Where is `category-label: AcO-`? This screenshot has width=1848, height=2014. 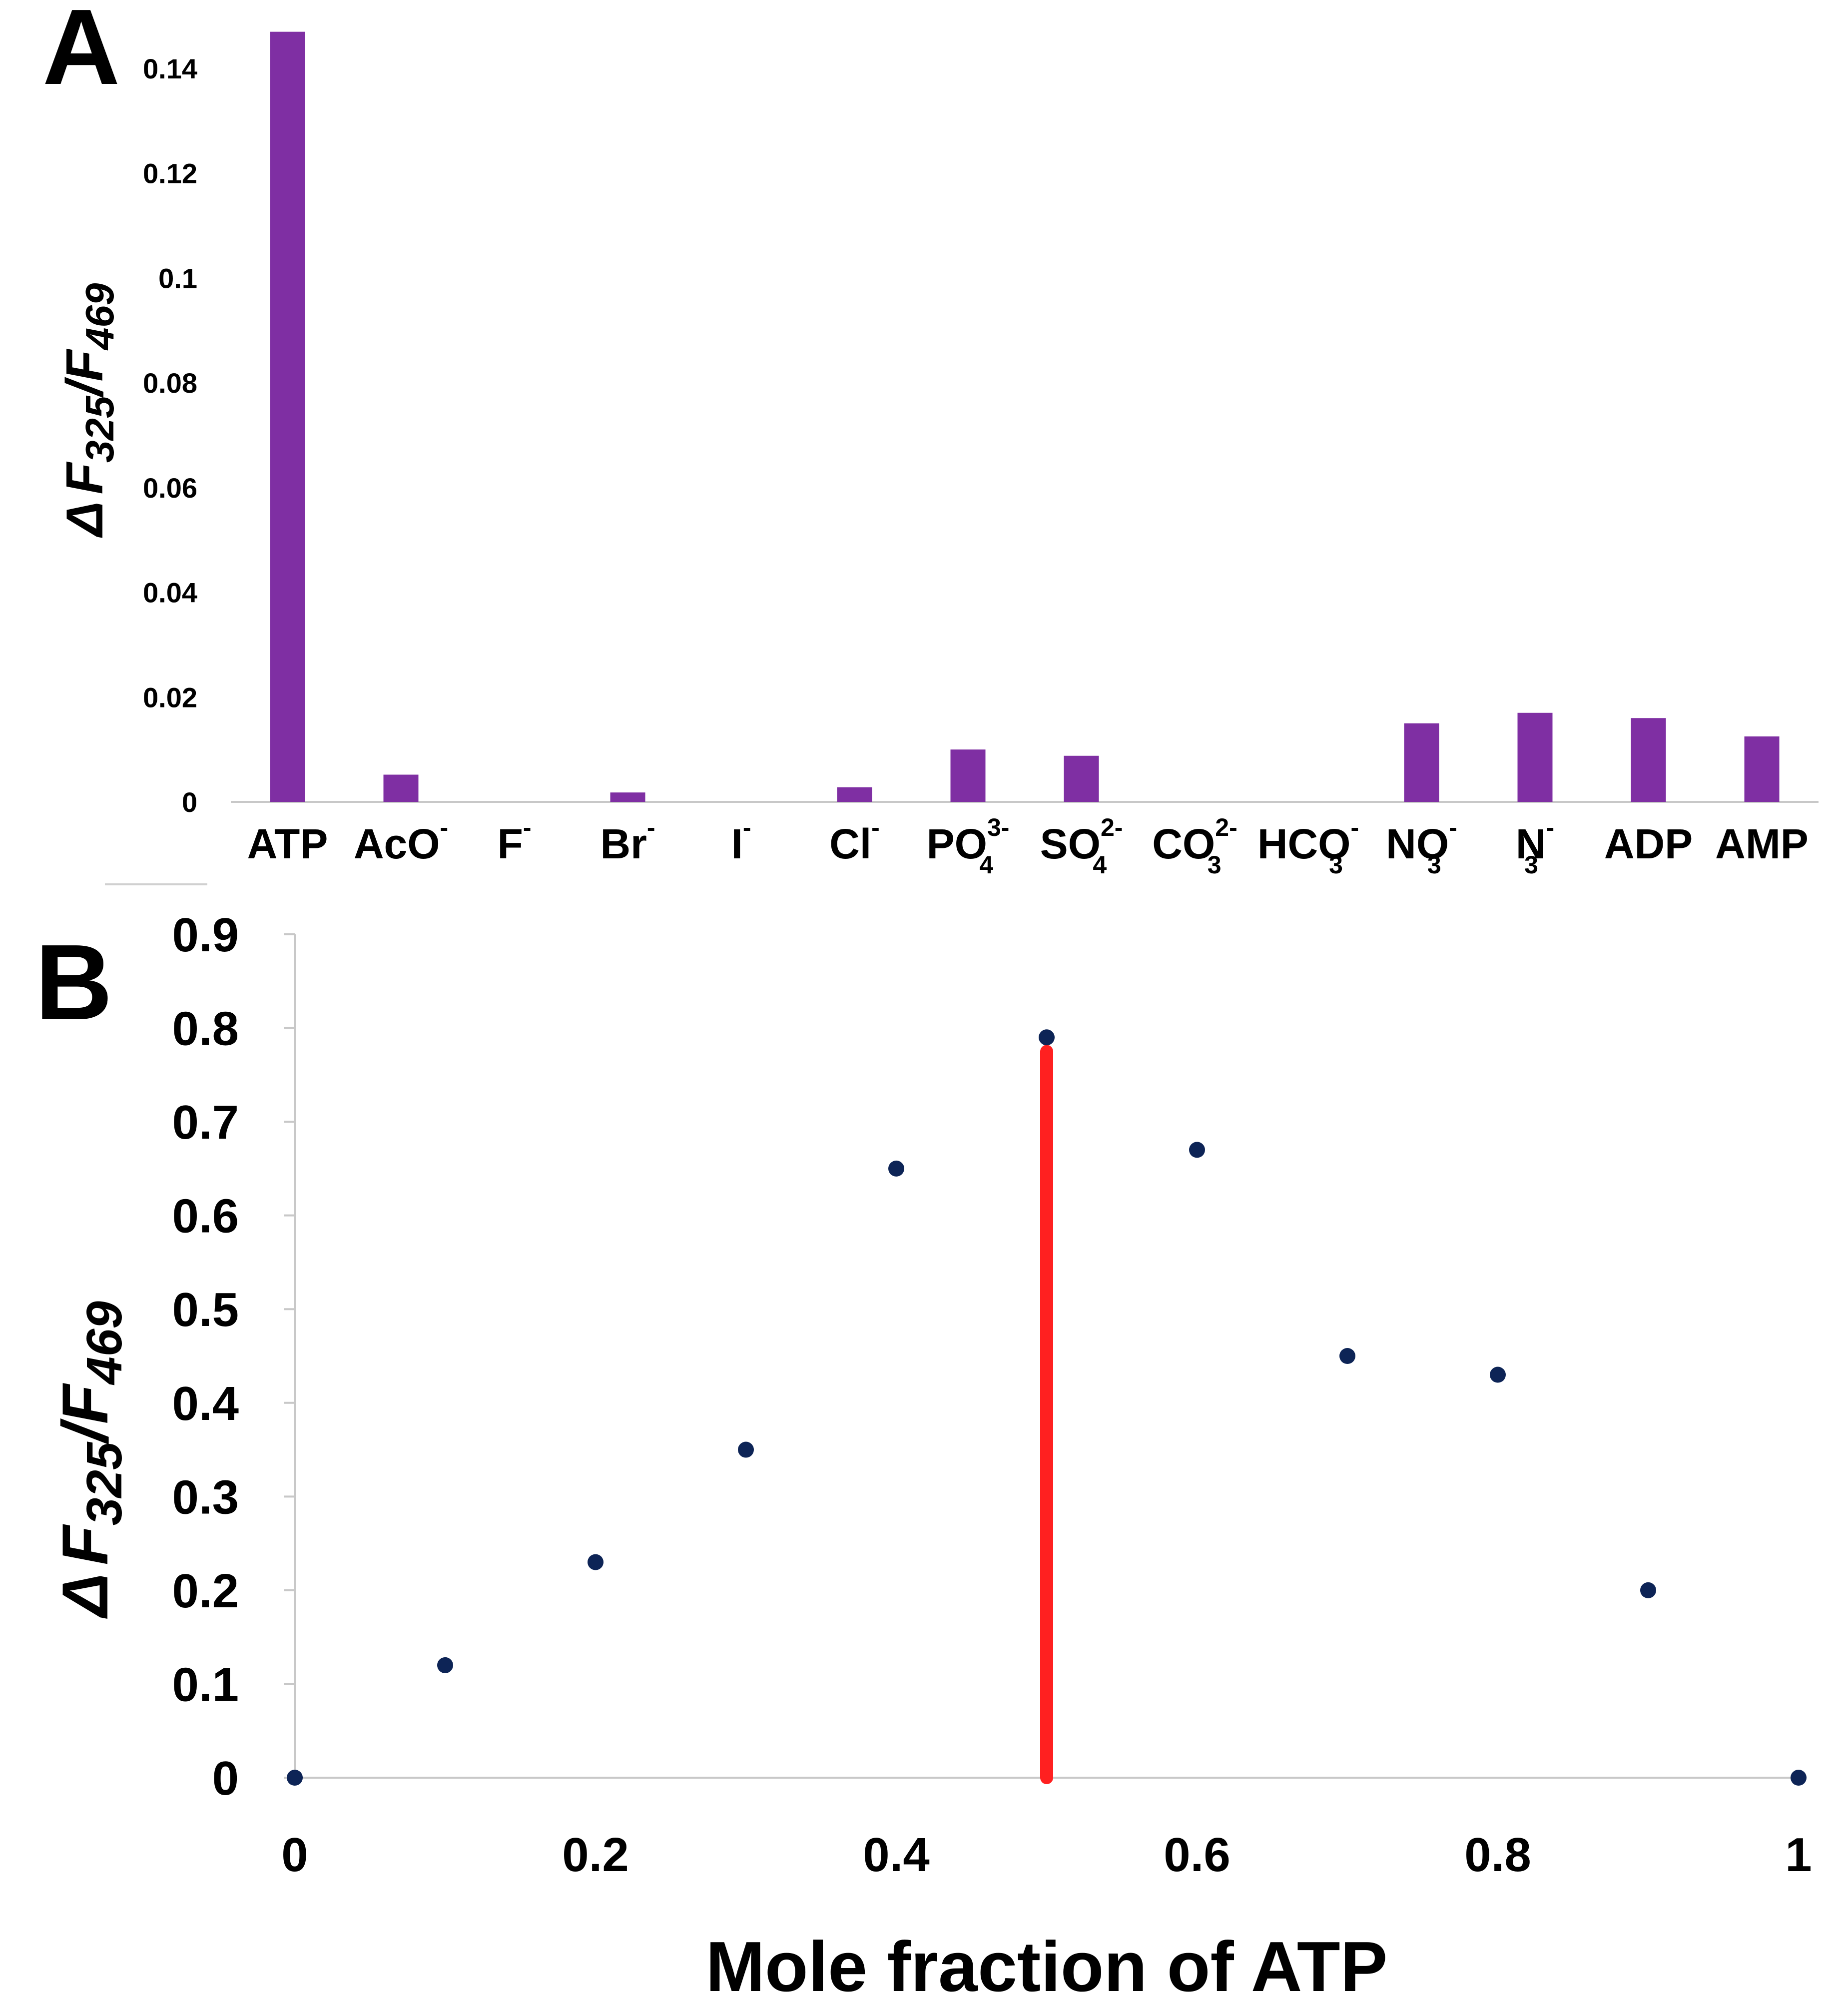
category-label: AcO- is located at coordinates (401, 840).